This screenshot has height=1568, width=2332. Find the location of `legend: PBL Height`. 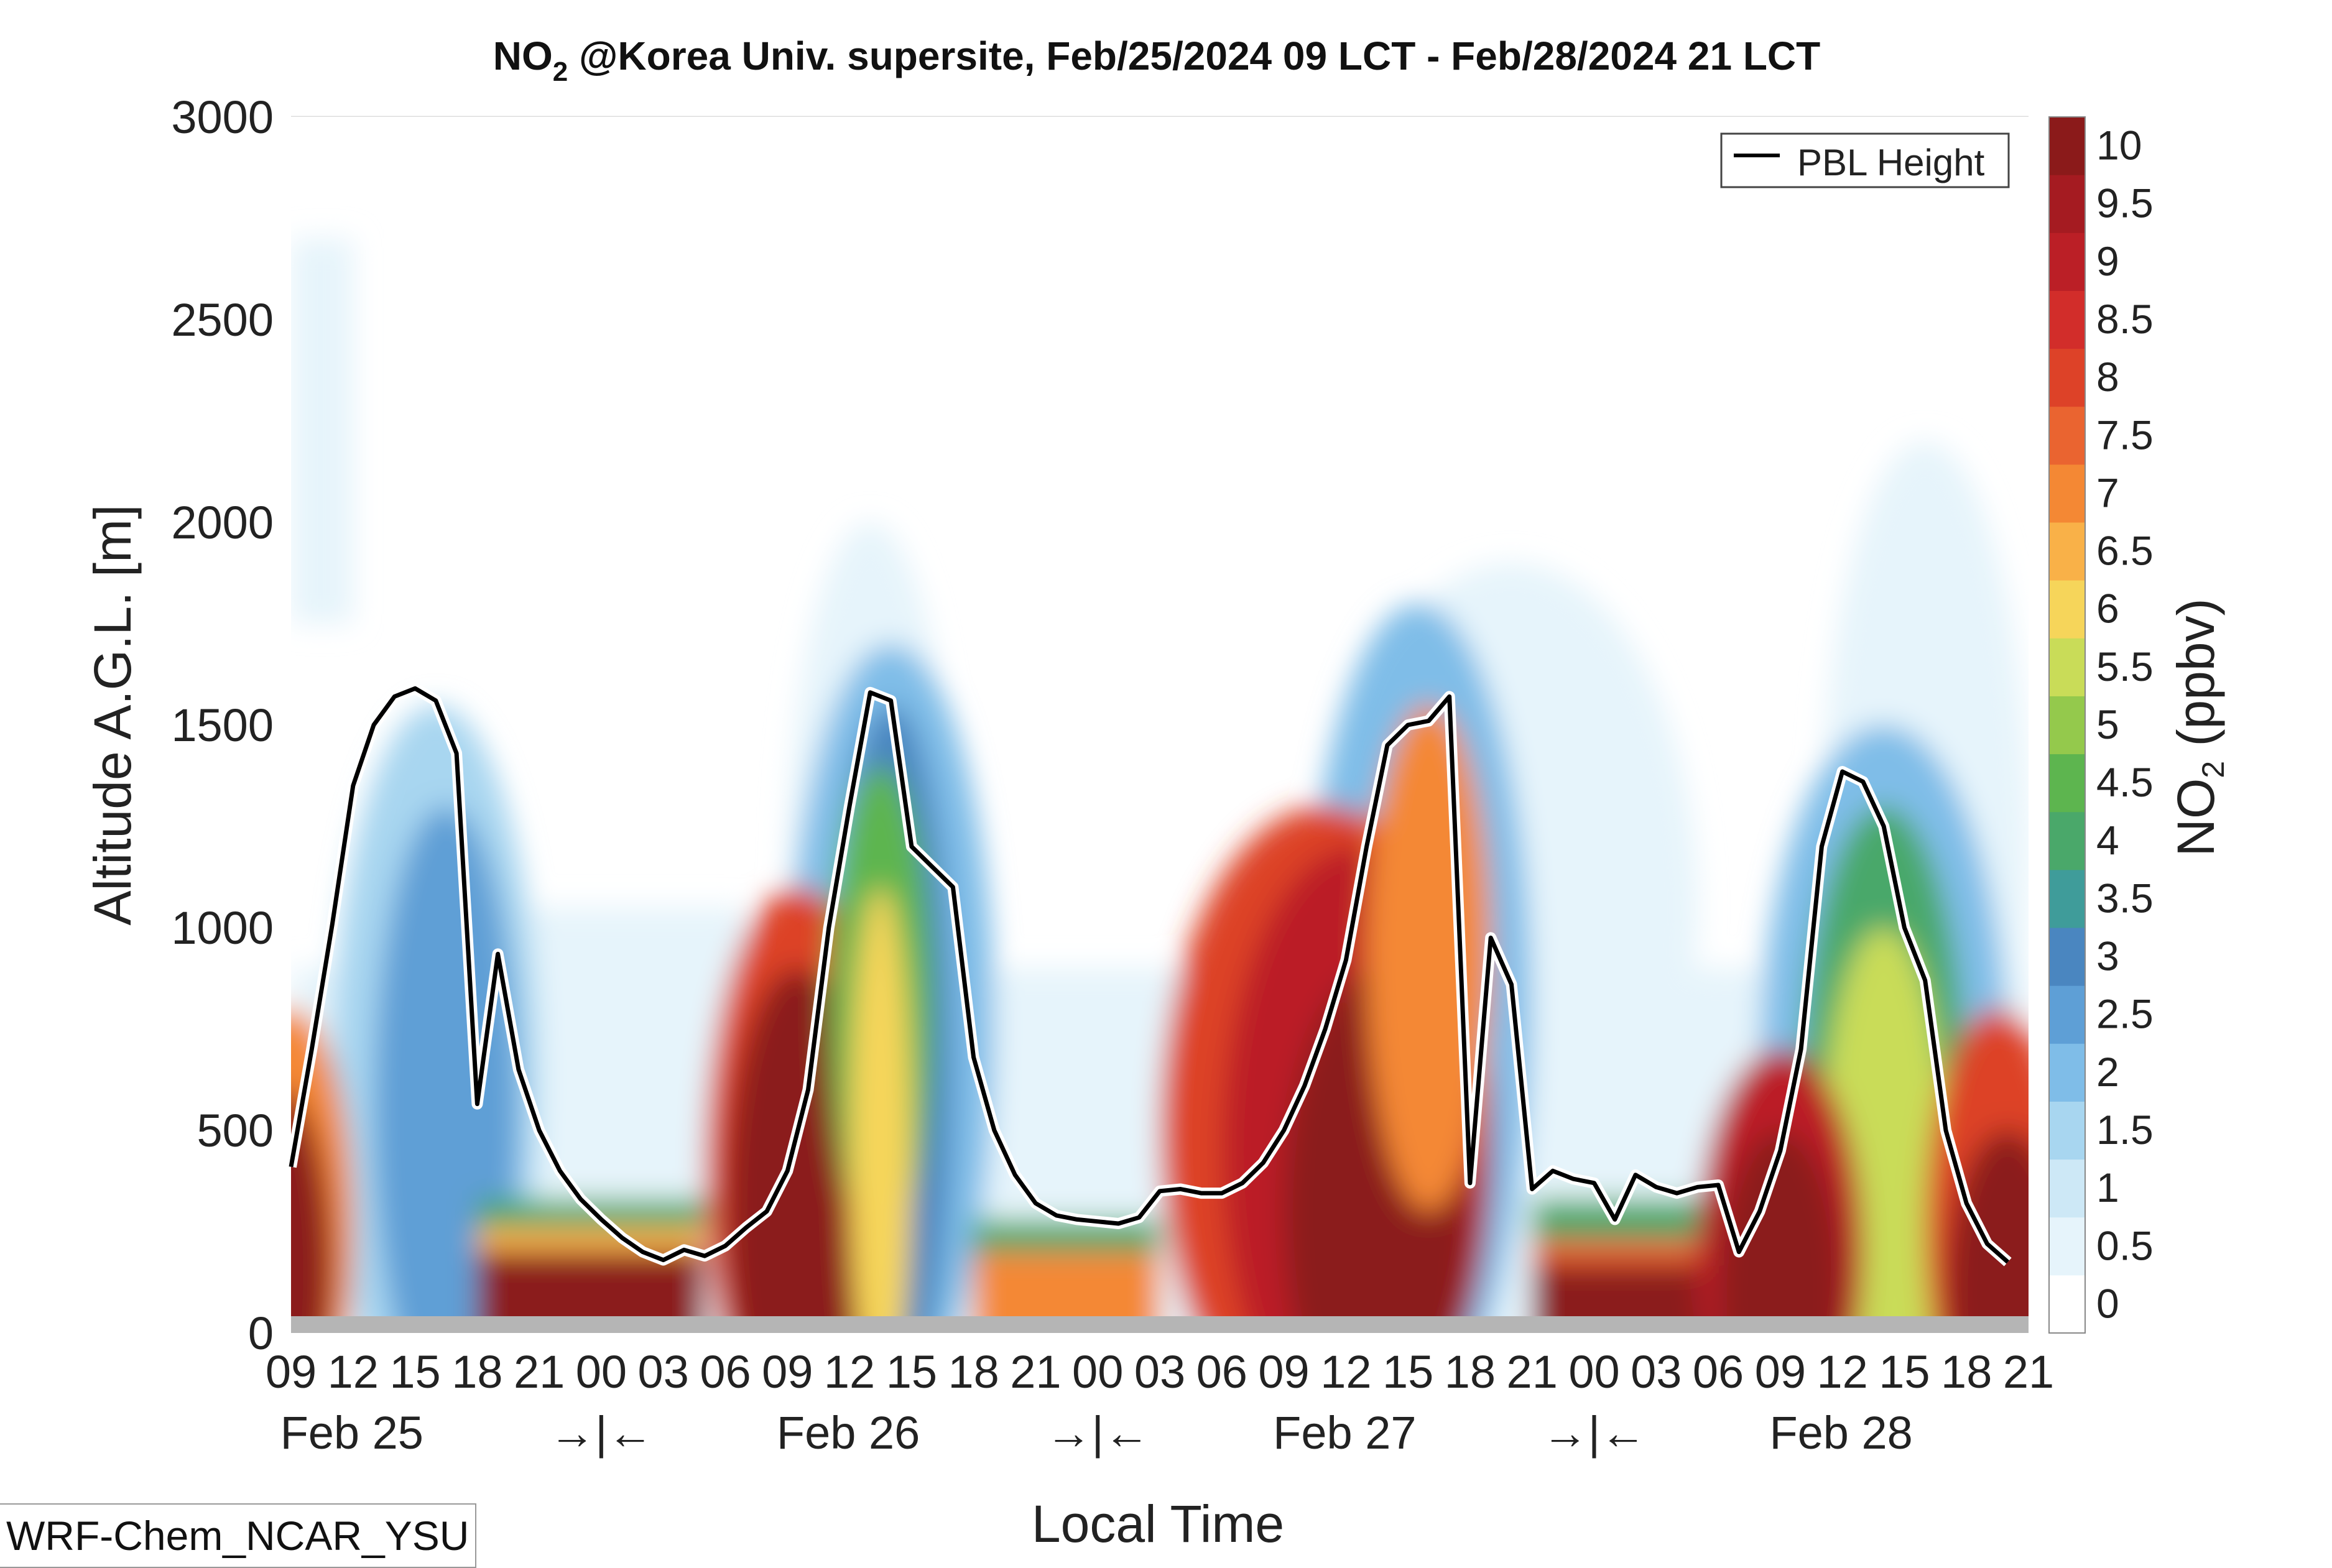

legend: PBL Height is located at coordinates (1865, 160).